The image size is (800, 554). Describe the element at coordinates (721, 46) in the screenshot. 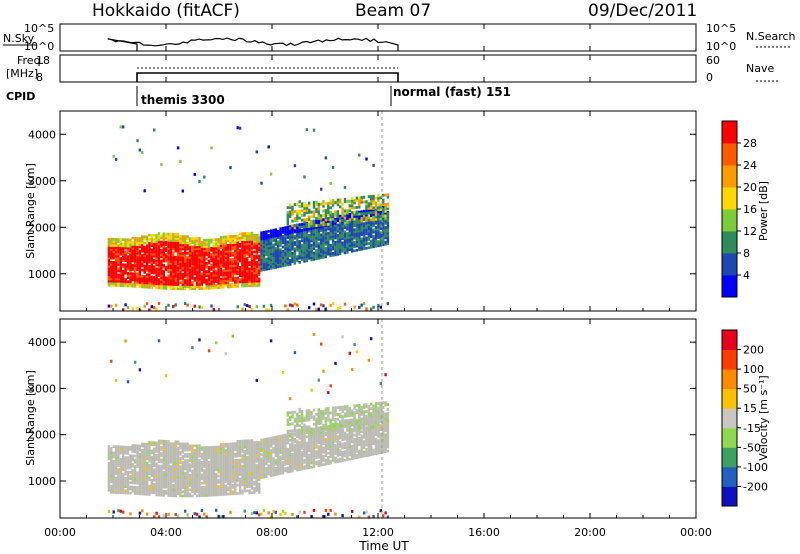

I see `nsearch-tick-bottom: 10^0` at that location.